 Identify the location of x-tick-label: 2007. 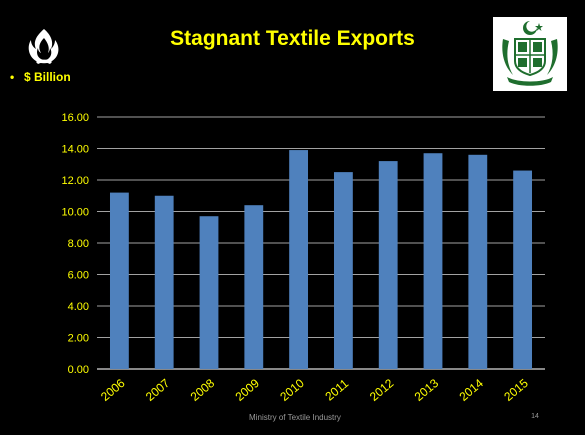
(158, 390).